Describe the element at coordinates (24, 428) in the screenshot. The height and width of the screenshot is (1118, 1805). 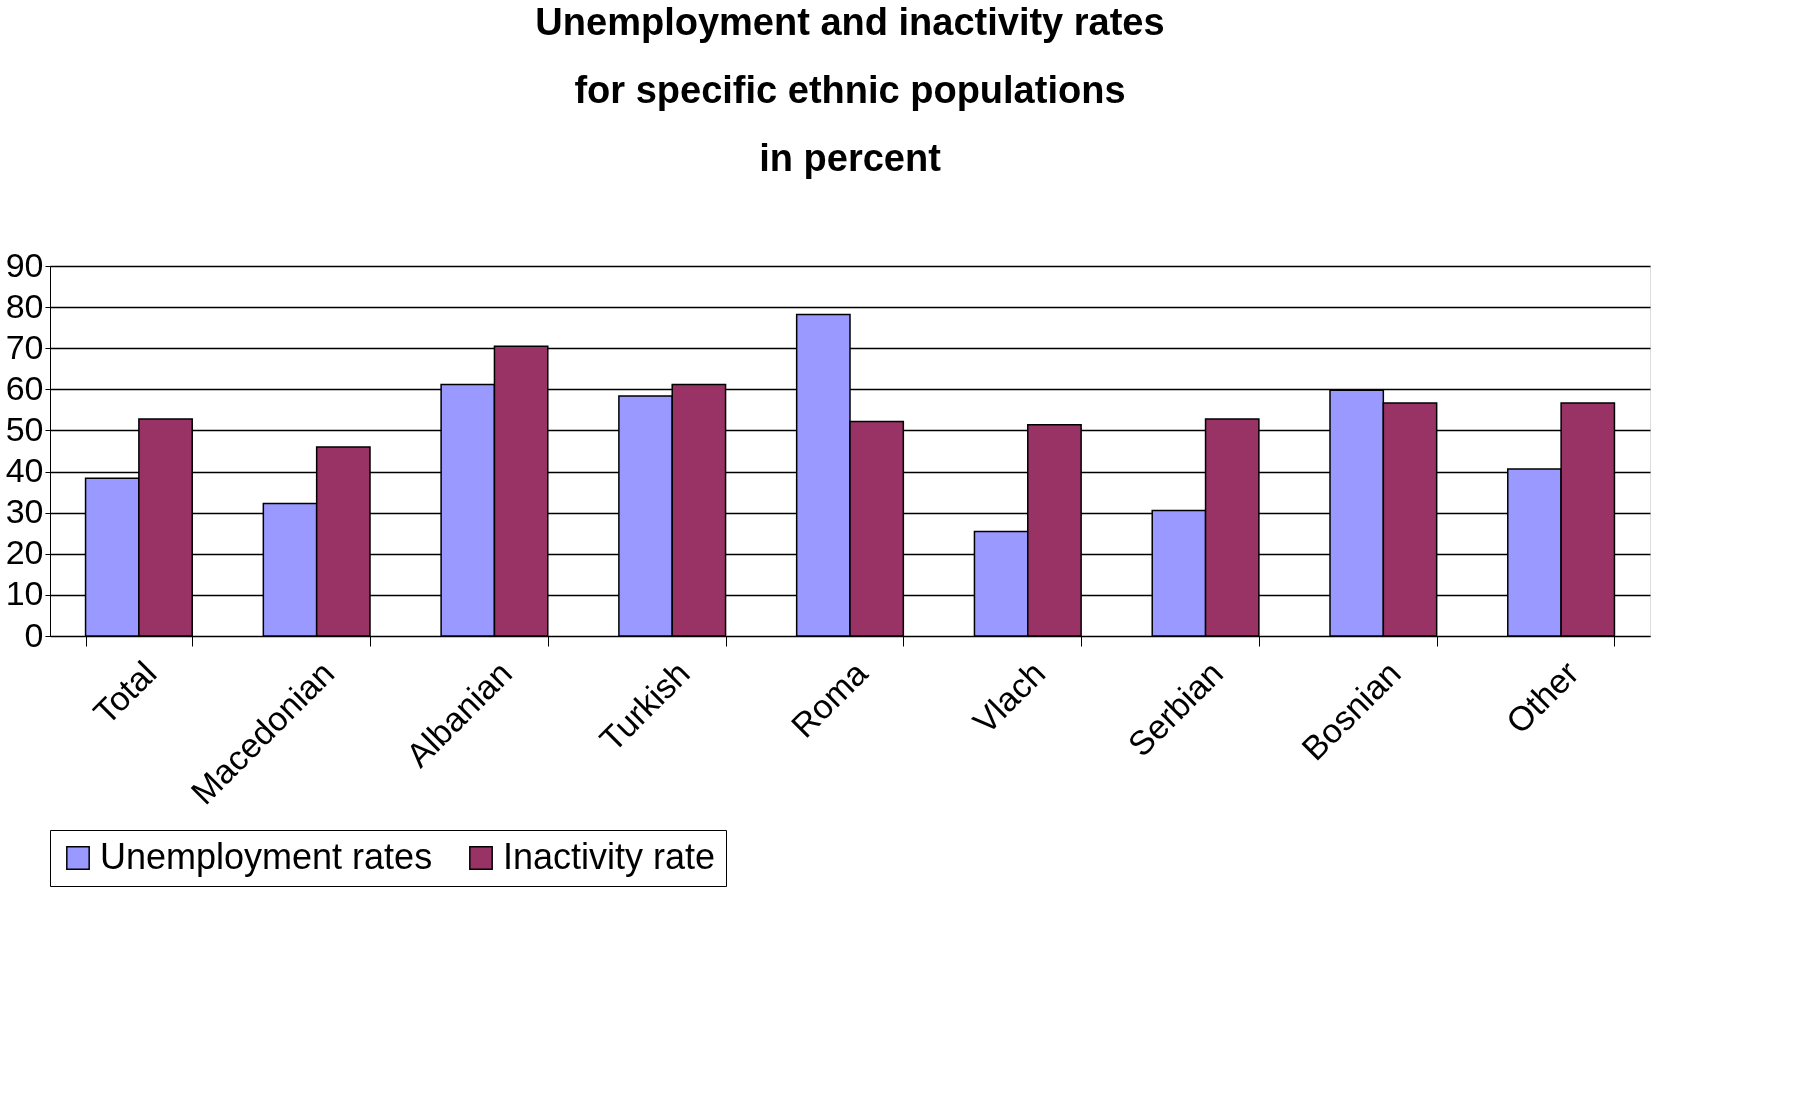
I see `y-tick-label: 50` at that location.